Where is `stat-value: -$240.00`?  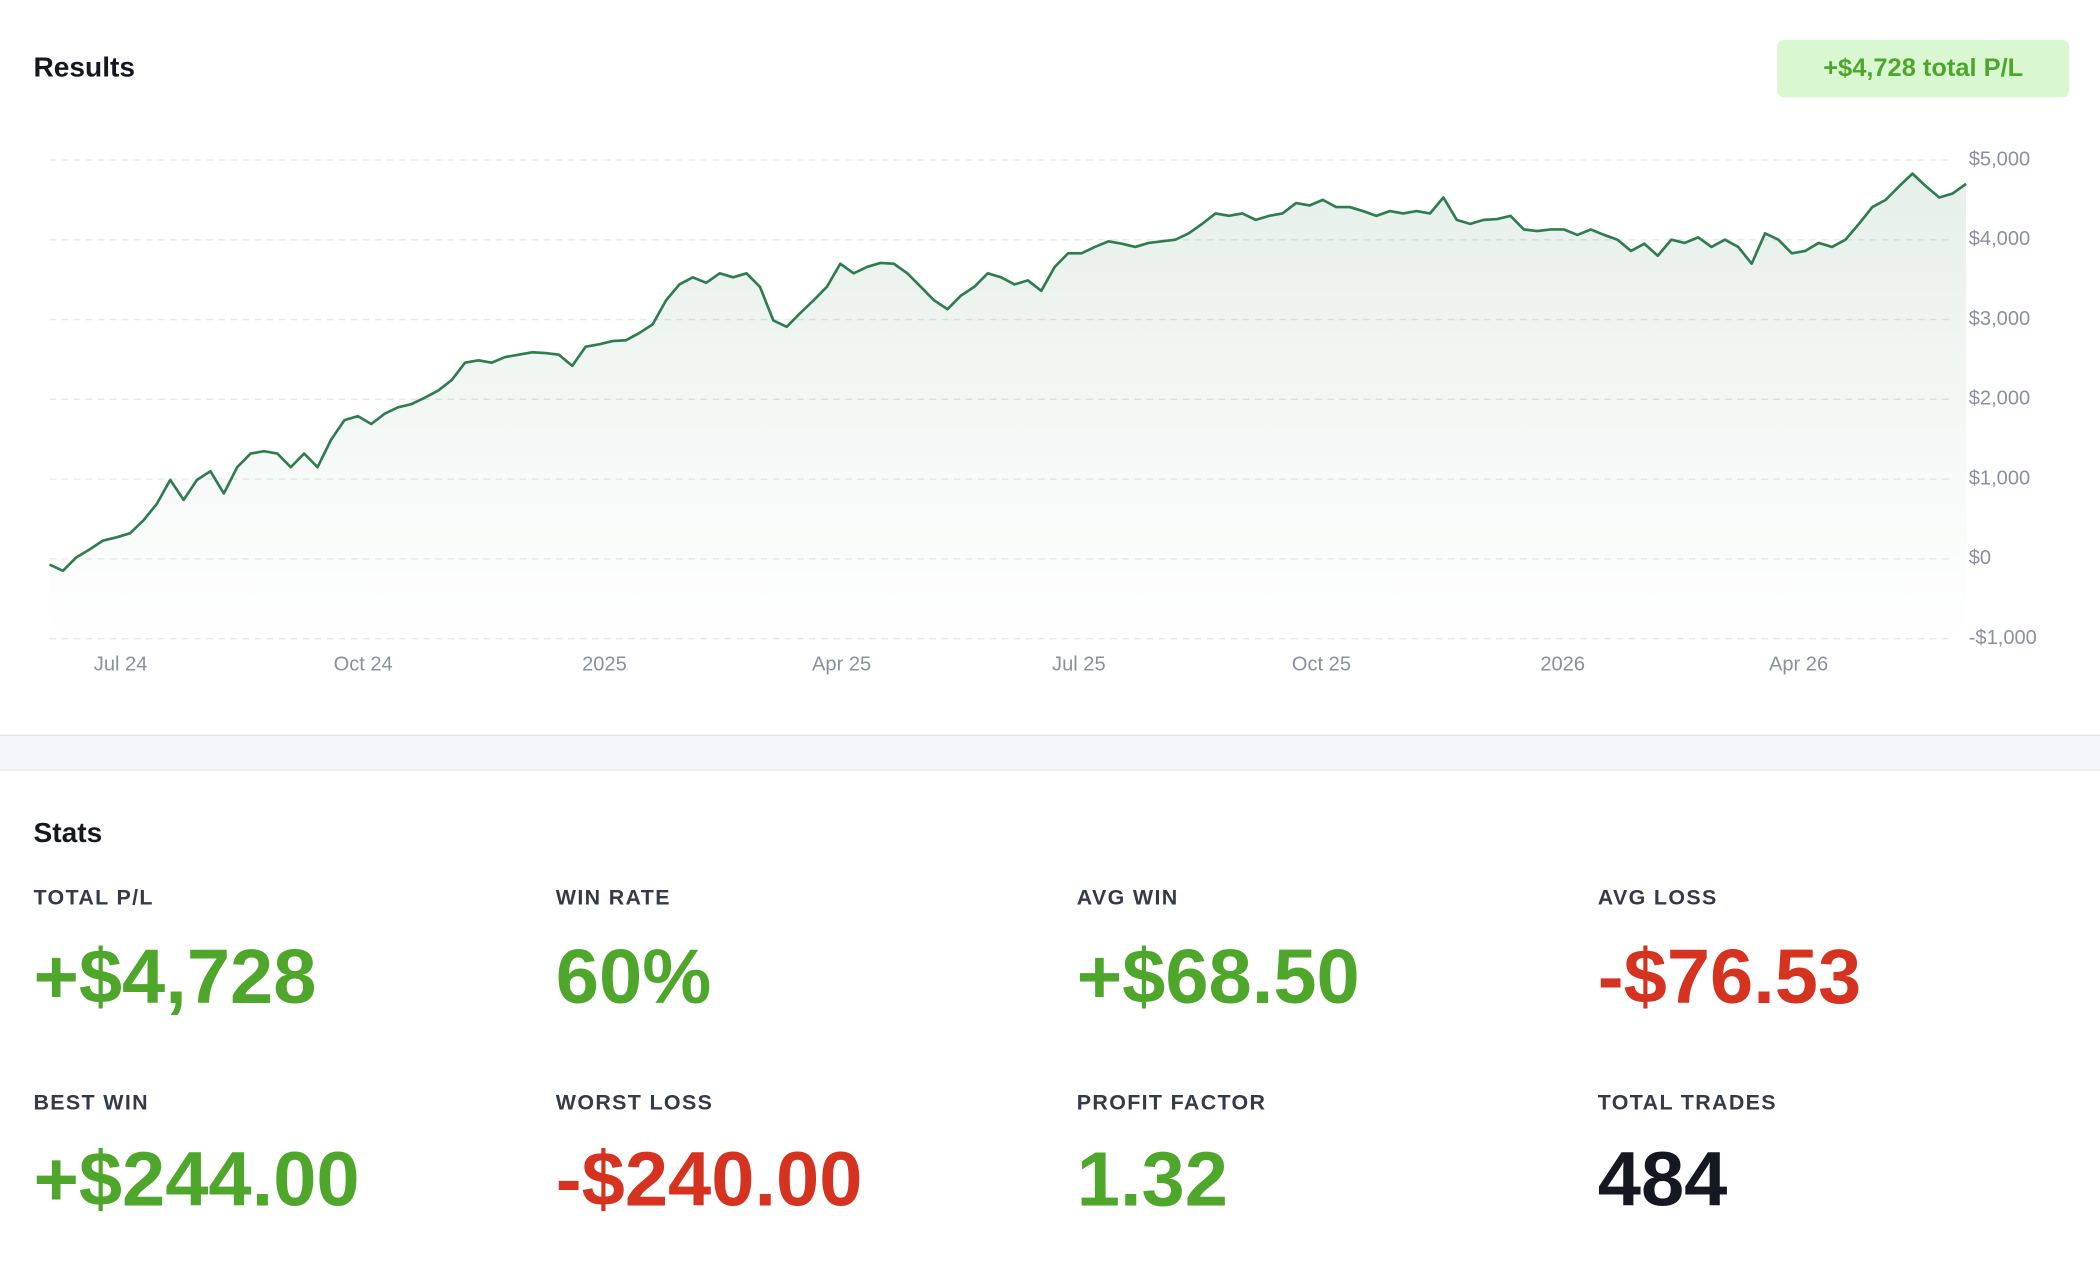
stat-value: -$240.00 is located at coordinates (709, 1180).